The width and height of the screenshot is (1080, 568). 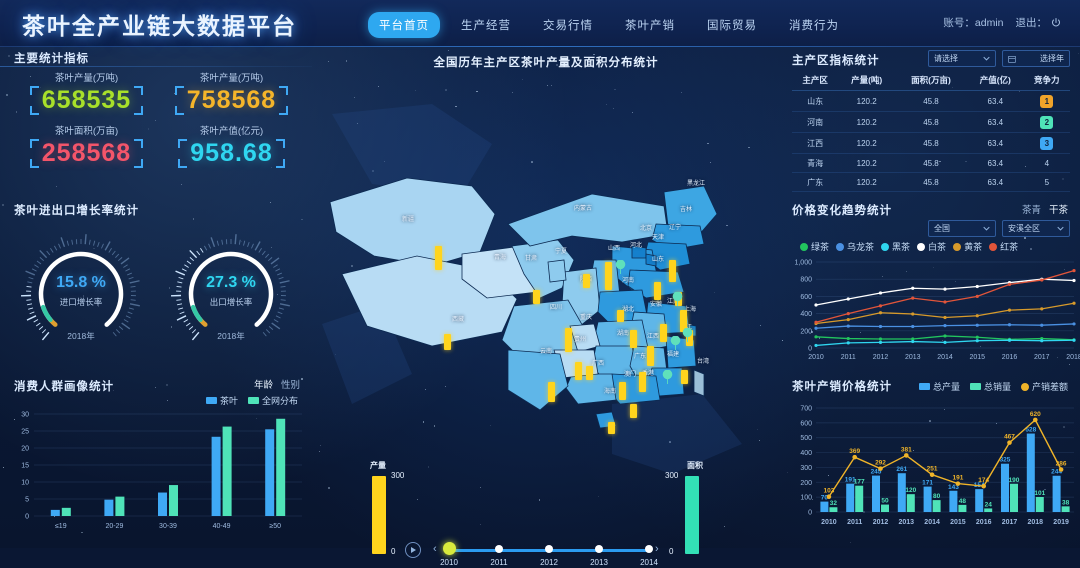 I want to click on legend-item-0: 绿茶, so click(x=814, y=246).